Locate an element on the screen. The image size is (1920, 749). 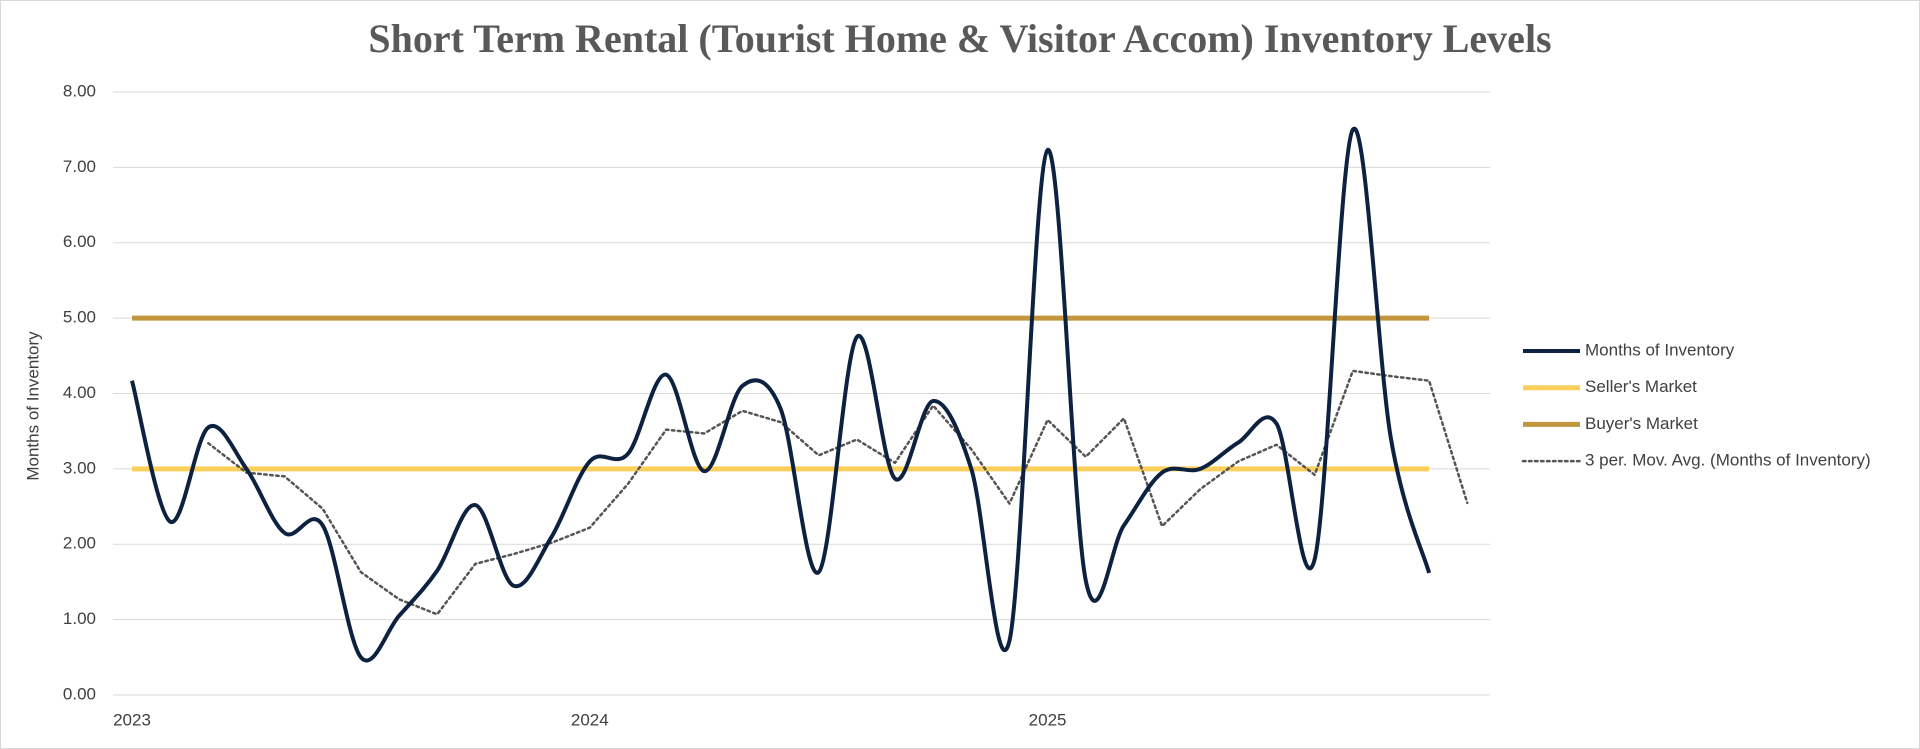
y-tick-label: 0.00 is located at coordinates (79, 693).